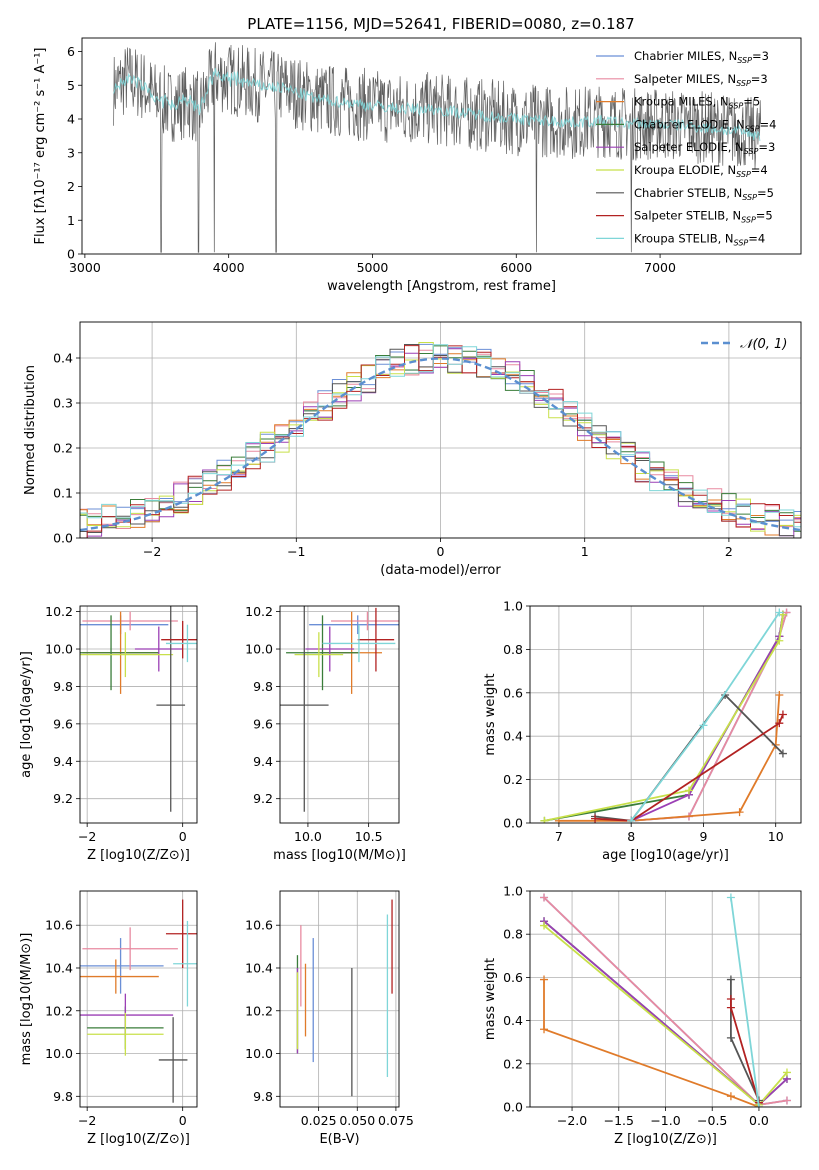 The image size is (819, 1170). Describe the element at coordinates (71, 254) in the screenshot. I see `spectrum-ytick-label: 0` at that location.